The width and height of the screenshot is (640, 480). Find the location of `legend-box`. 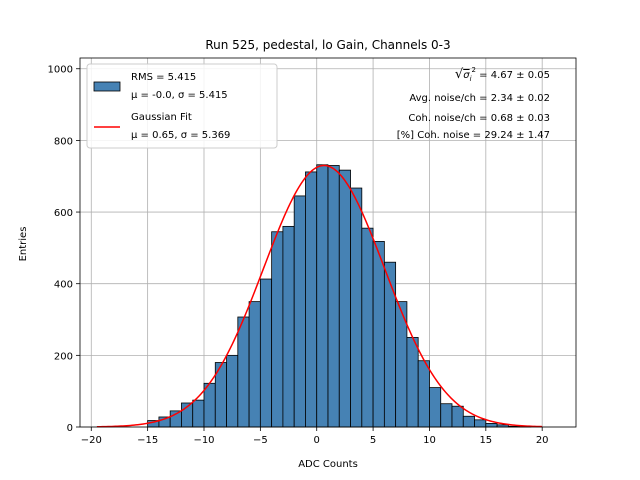

legend-box is located at coordinates (182, 106).